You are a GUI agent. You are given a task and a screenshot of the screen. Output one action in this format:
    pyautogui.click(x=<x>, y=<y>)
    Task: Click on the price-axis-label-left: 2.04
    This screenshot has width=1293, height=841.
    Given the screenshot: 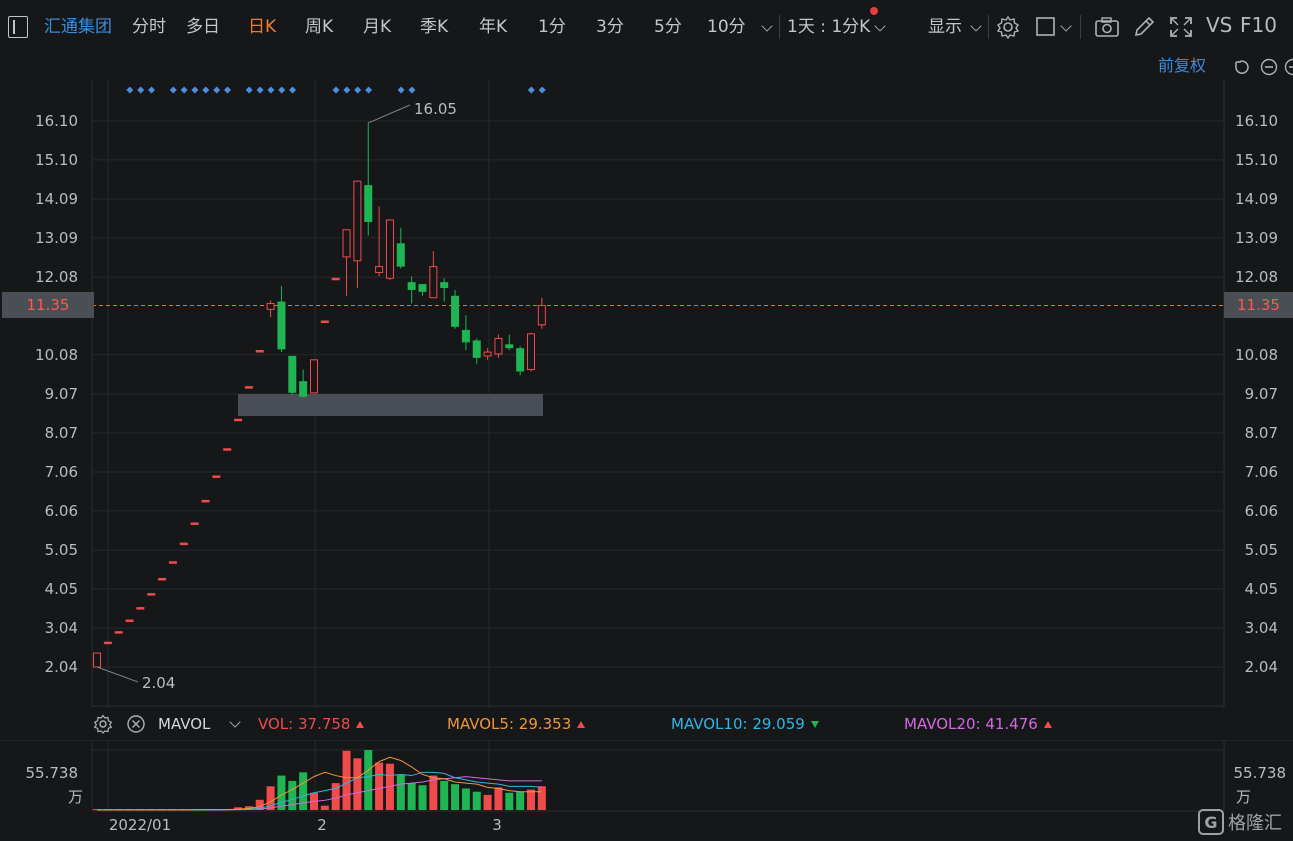 What is the action you would take?
    pyautogui.click(x=61, y=667)
    